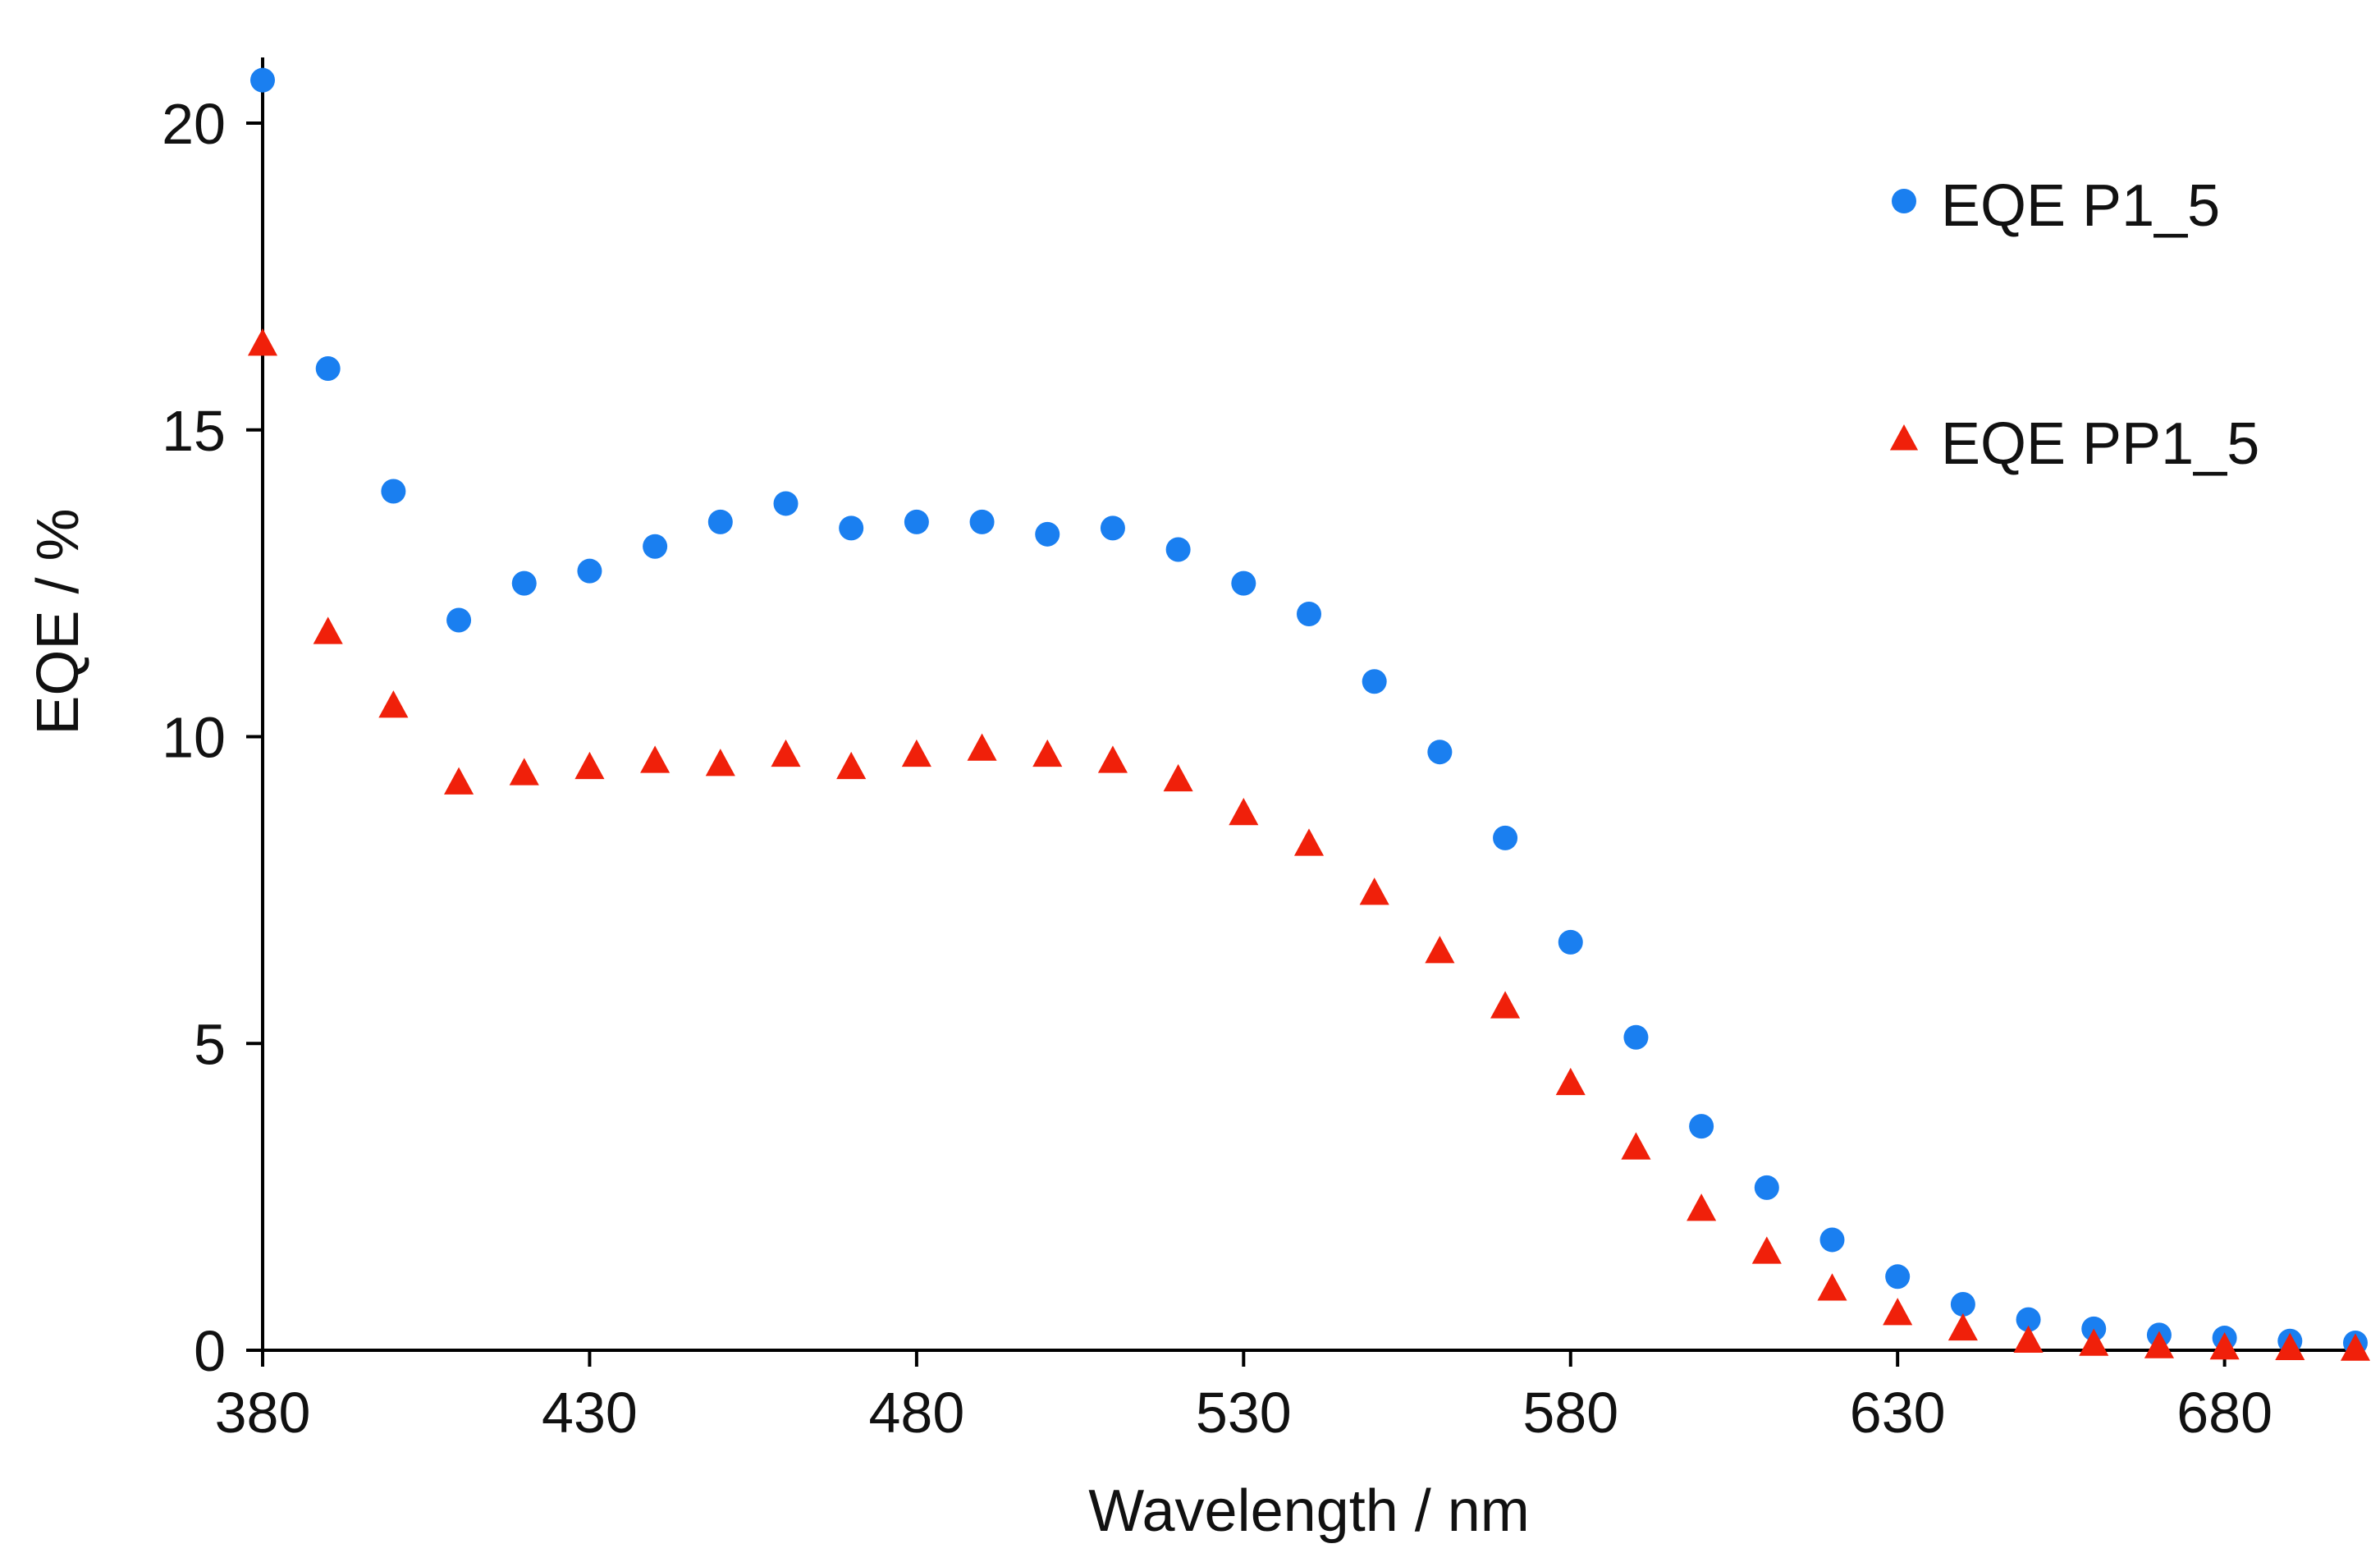 The image size is (2380, 1553). What do you see at coordinates (194, 738) in the screenshot?
I see `y-tick-label: 10` at bounding box center [194, 738].